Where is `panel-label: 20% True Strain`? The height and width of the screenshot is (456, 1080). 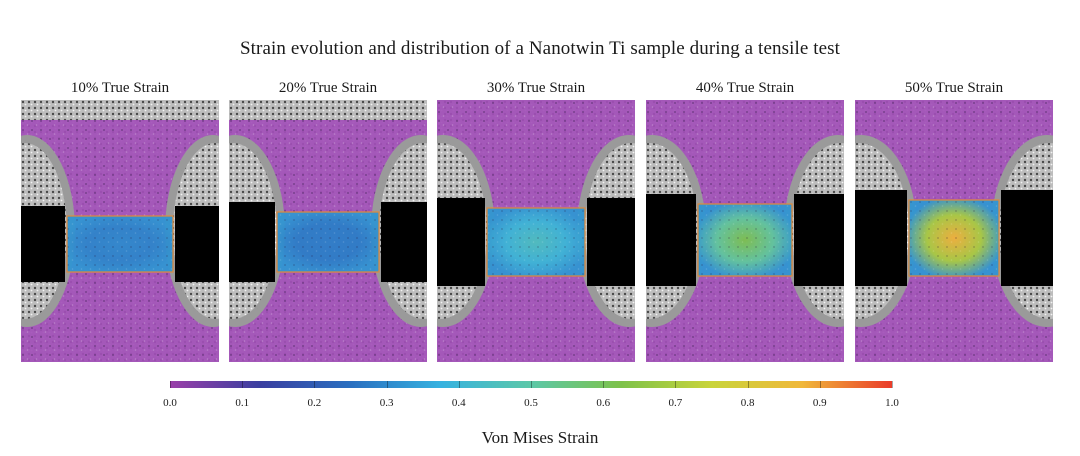
panel-label: 20% True Strain is located at coordinates (328, 88).